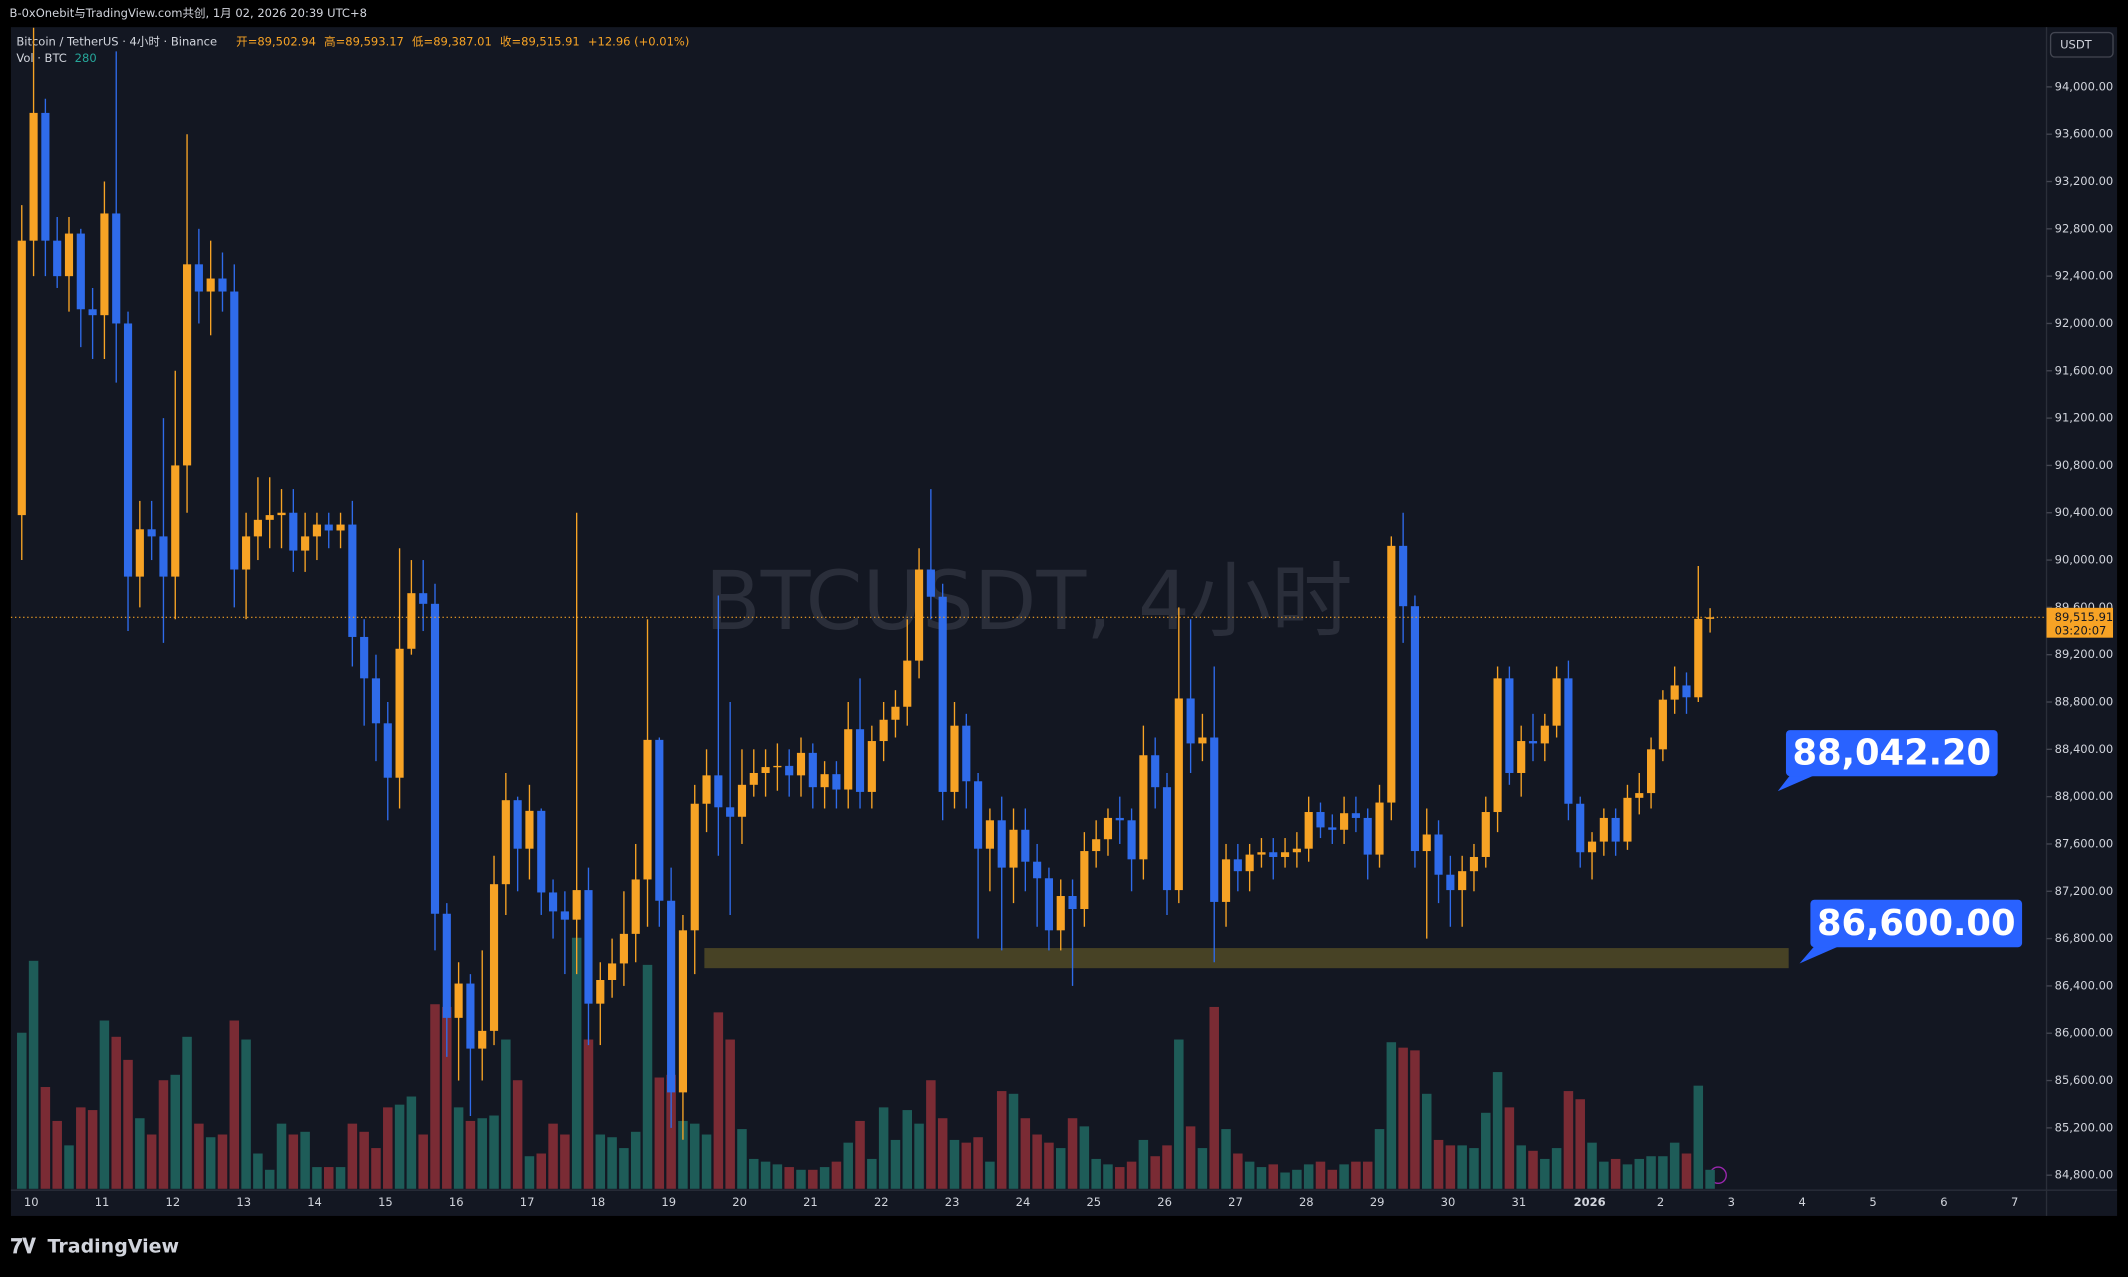  Describe the element at coordinates (598, 1202) in the screenshot. I see `x-tick-label: 18` at that location.